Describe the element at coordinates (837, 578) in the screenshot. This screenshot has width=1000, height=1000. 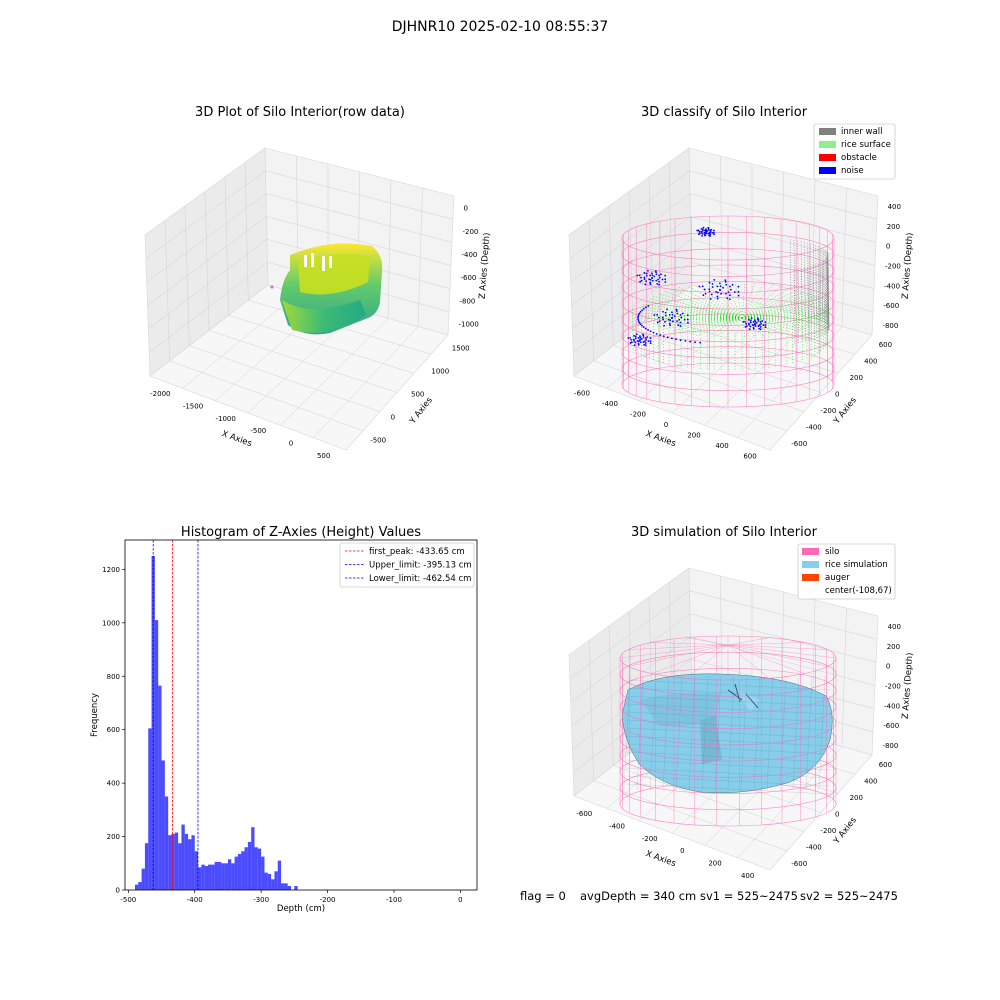
I see `legend-label-auger: auger` at that location.